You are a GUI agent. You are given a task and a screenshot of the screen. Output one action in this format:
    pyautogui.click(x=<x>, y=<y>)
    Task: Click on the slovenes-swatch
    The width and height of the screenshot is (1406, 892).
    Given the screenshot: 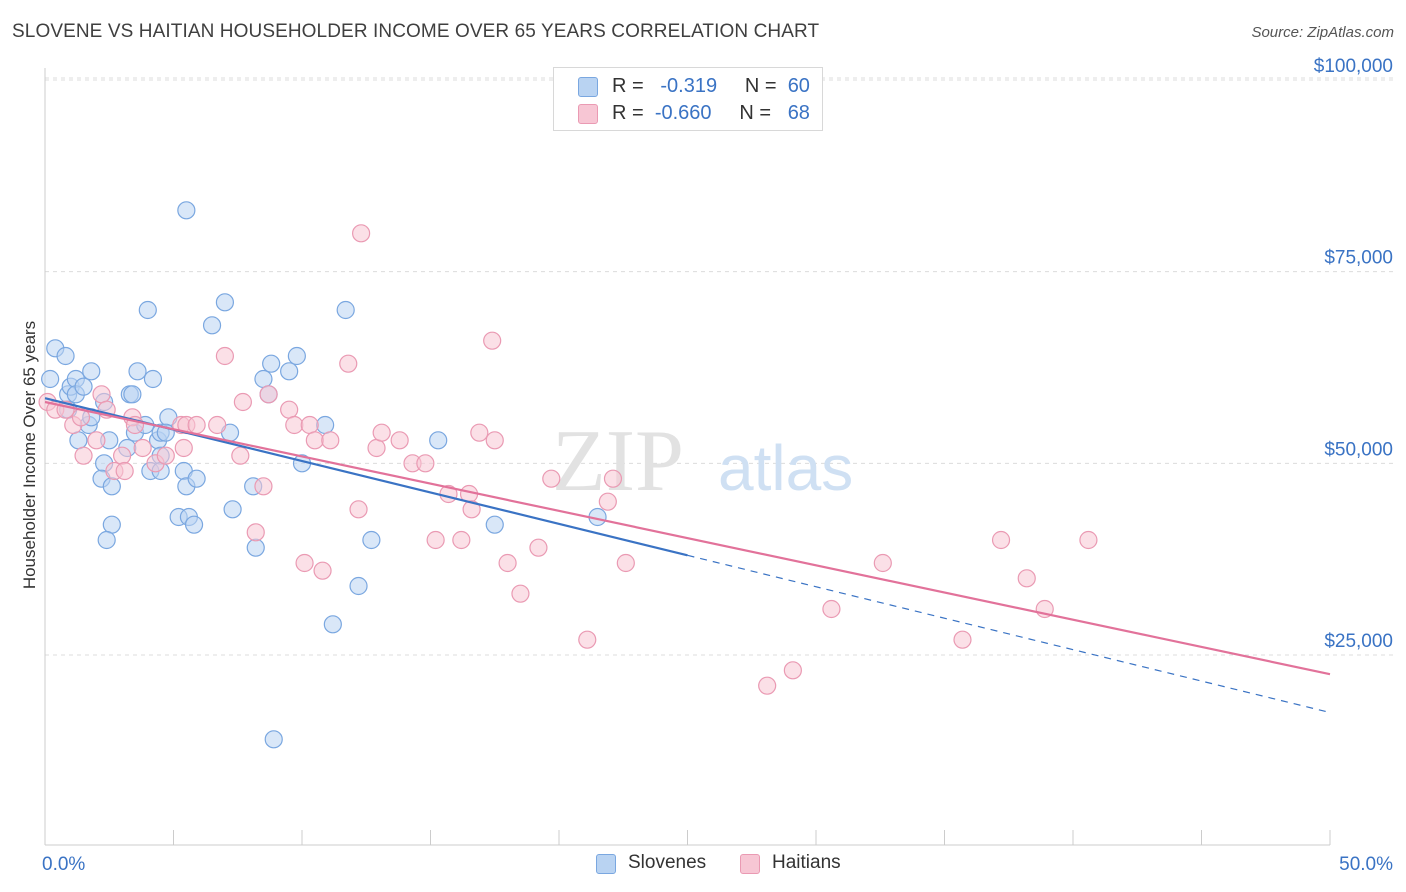 What is the action you would take?
    pyautogui.click(x=588, y=87)
    